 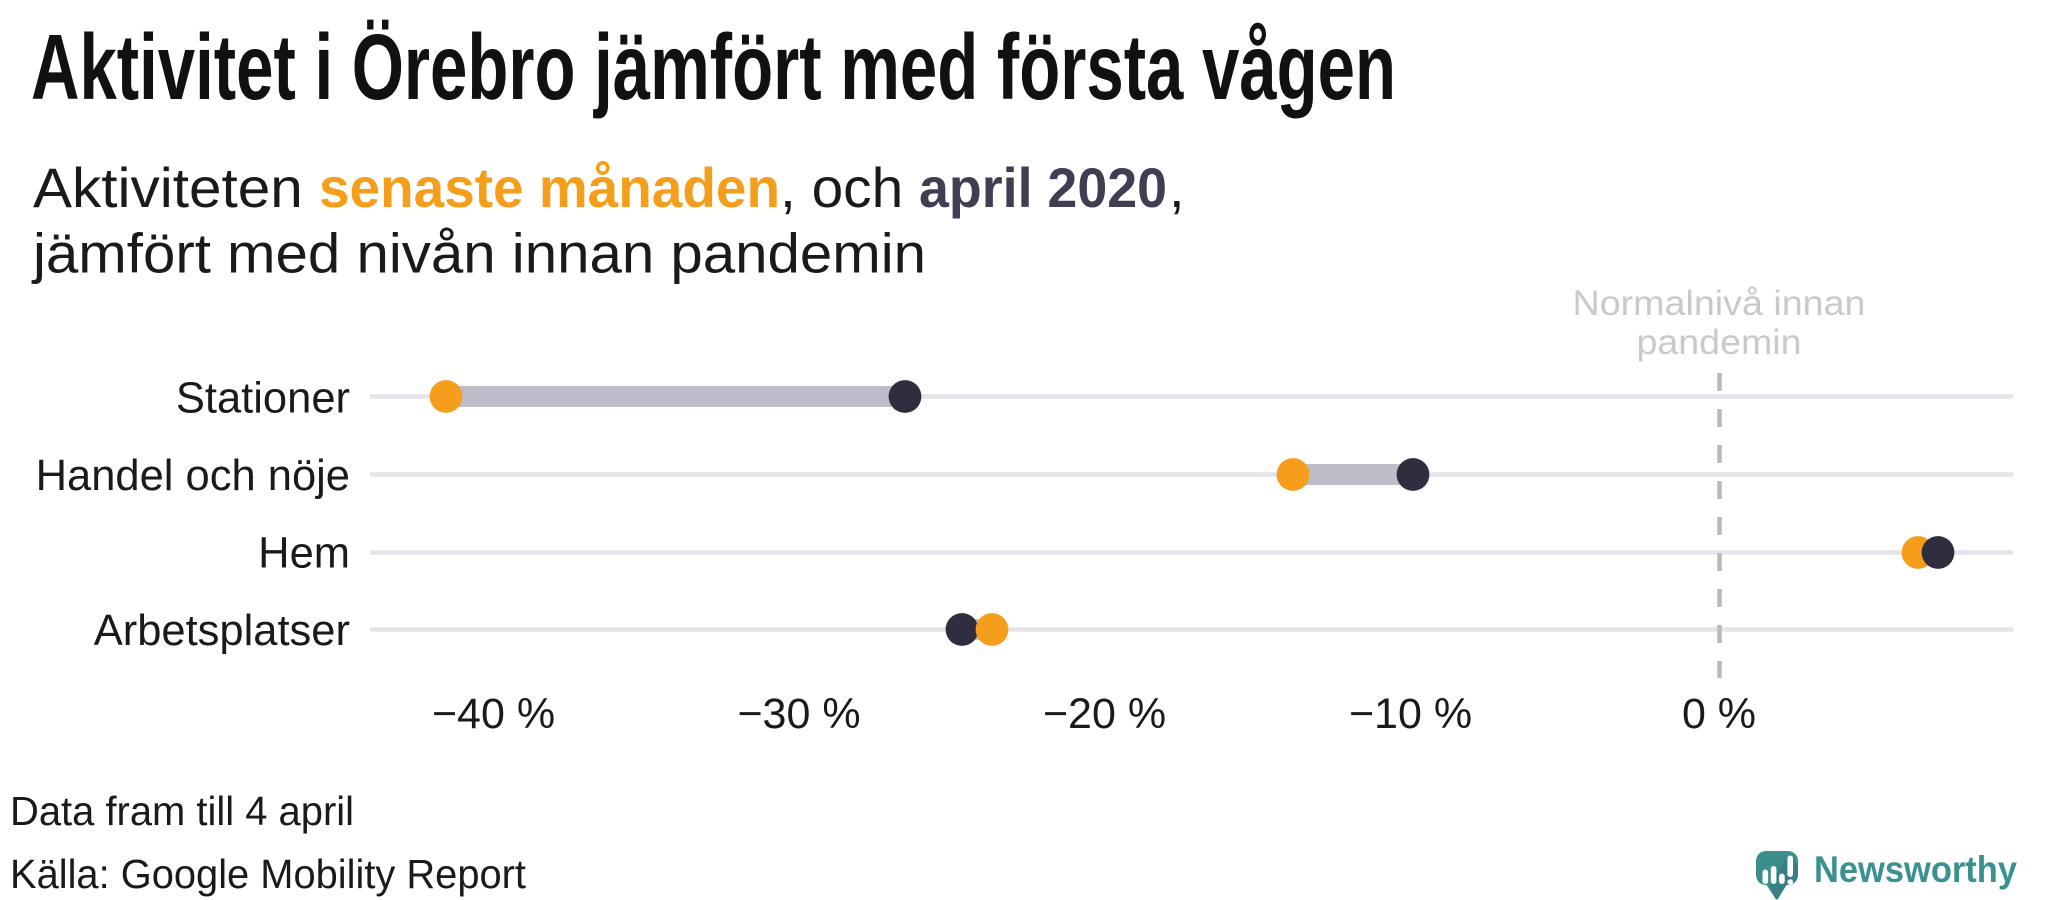 I want to click on svg-text: april 2020, so click(x=1043, y=187).